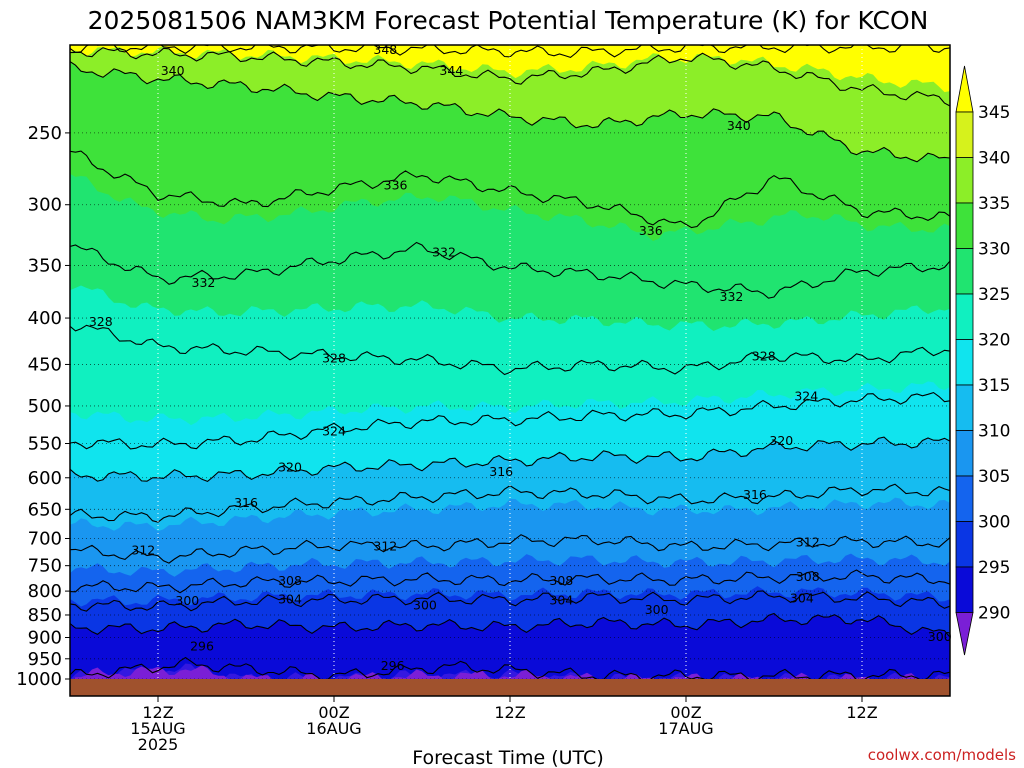 This screenshot has width=1024, height=768. What do you see at coordinates (385, 49) in the screenshot?
I see `contour-label: 348` at bounding box center [385, 49].